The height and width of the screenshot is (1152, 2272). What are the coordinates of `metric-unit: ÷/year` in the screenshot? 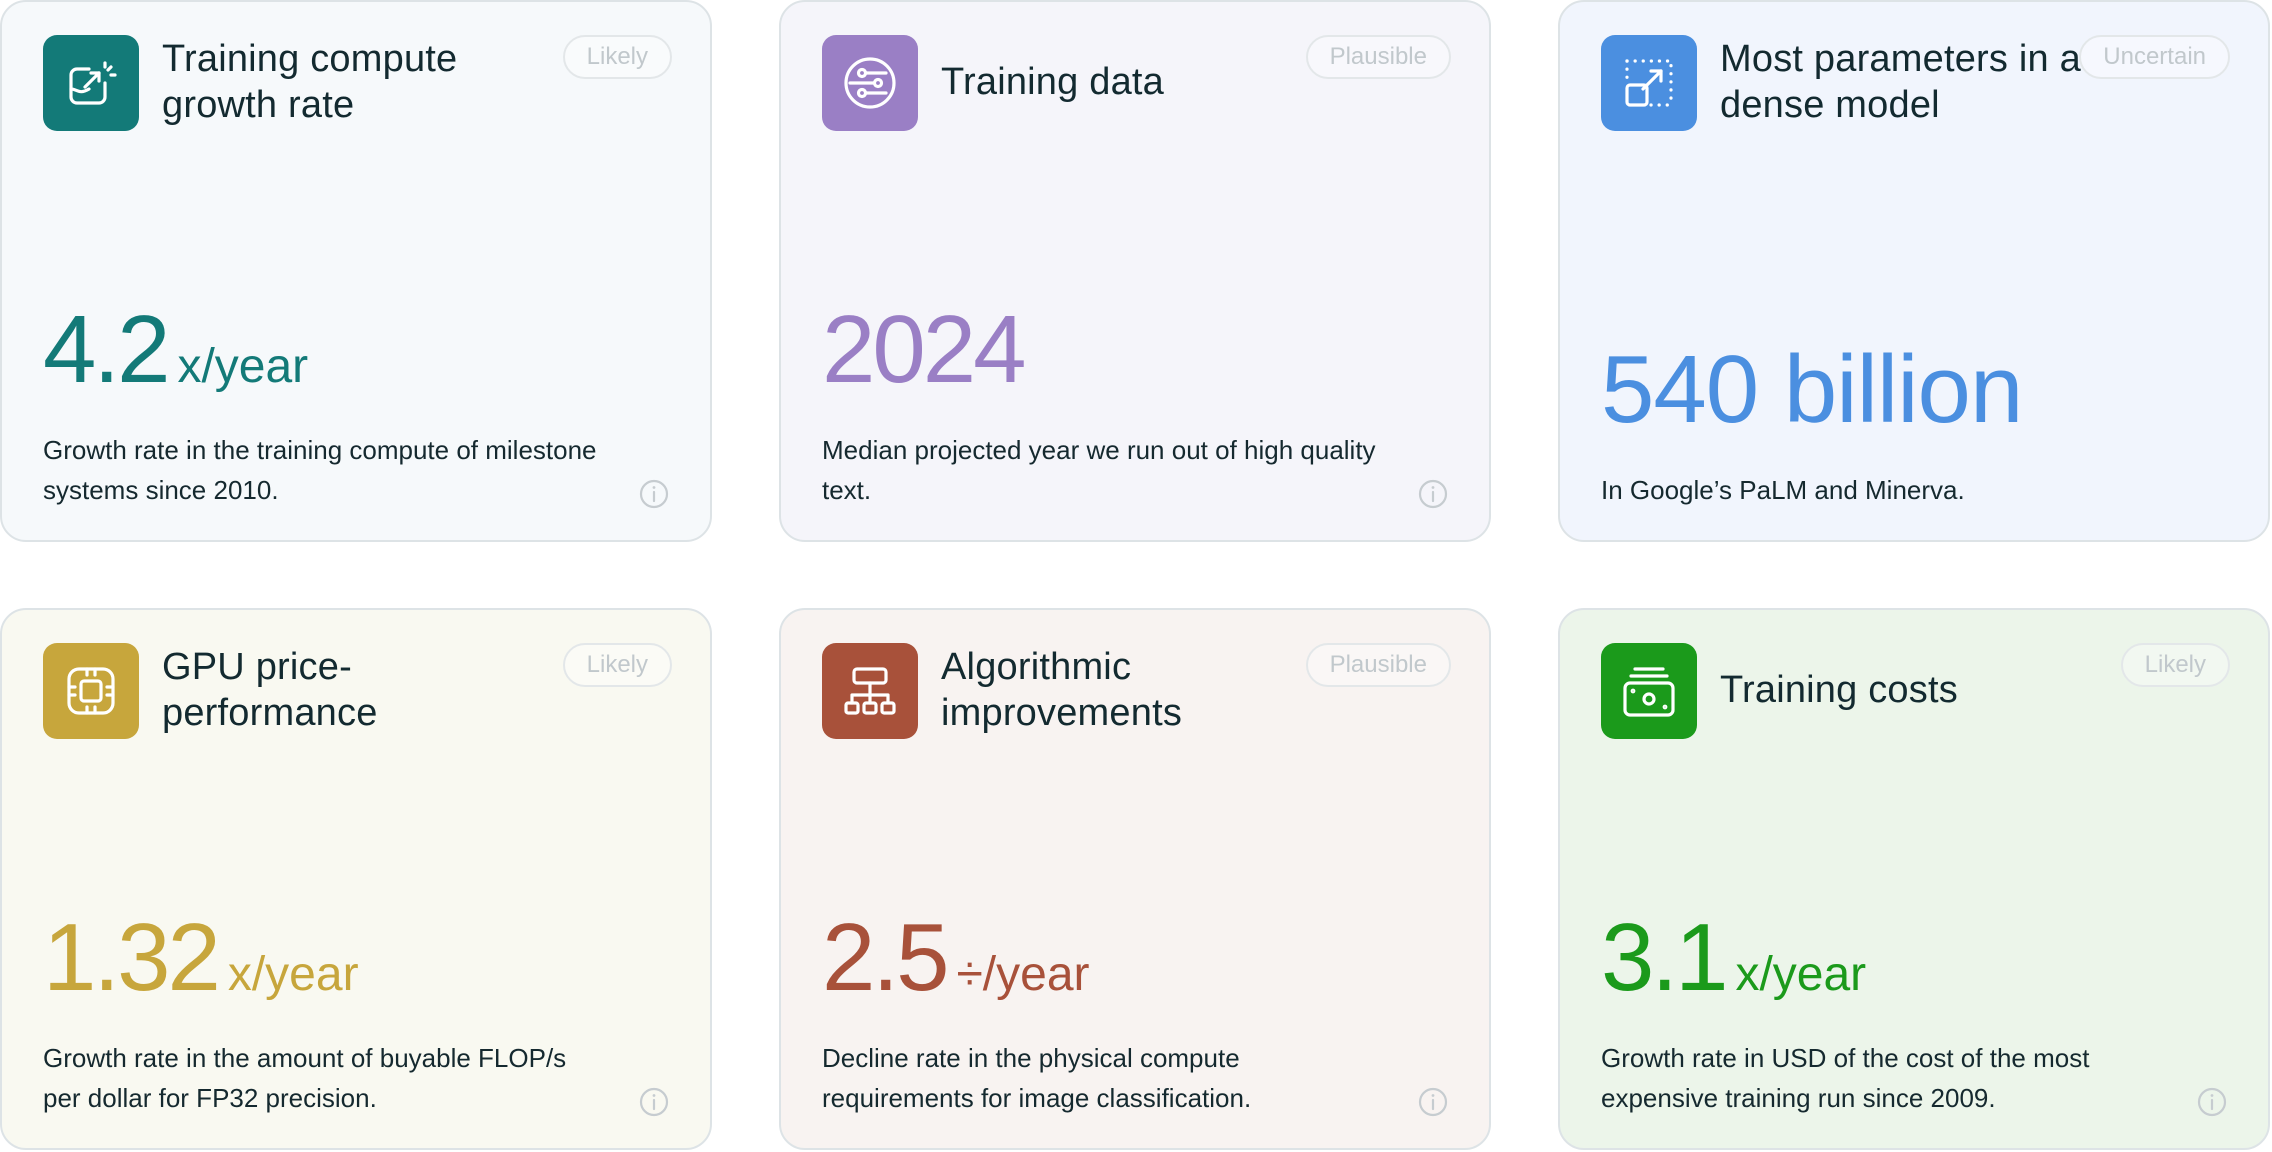 It's located at (1023, 974).